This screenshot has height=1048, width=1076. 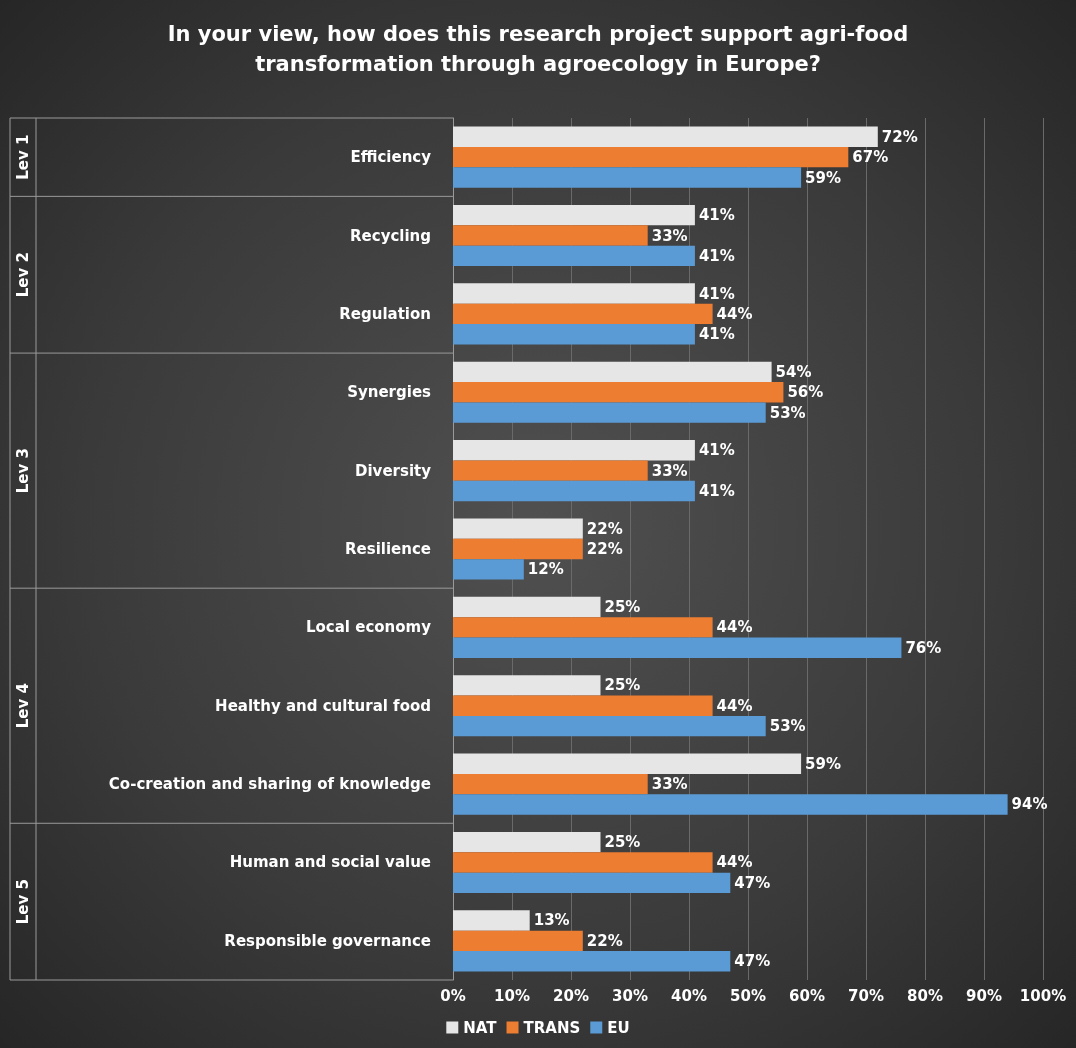 What do you see at coordinates (23, 157) in the screenshot?
I see `text: Lev 1` at bounding box center [23, 157].